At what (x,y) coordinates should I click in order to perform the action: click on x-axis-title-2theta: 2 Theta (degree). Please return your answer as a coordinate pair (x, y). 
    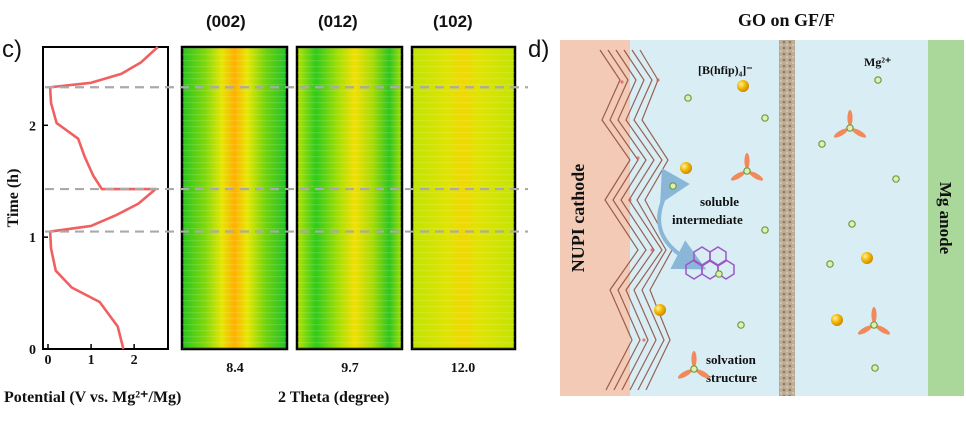
    Looking at the image, I should click on (333, 397).